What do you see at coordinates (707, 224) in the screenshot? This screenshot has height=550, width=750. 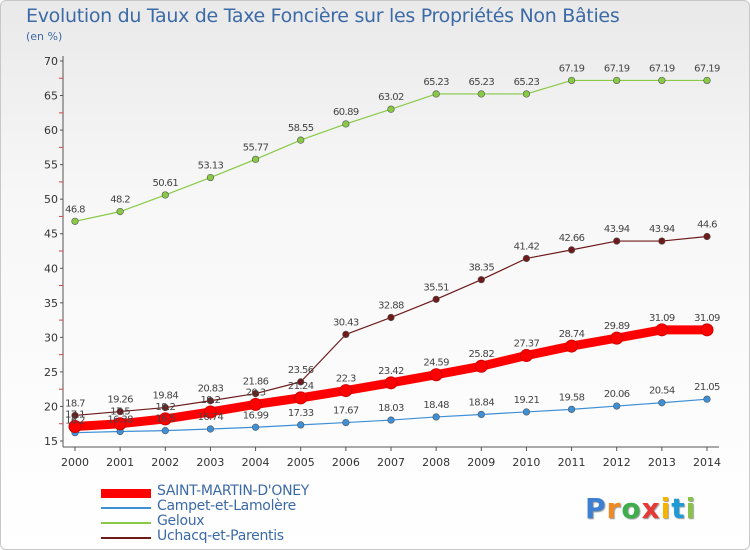 I see `data-label-s3-14: 44.6` at bounding box center [707, 224].